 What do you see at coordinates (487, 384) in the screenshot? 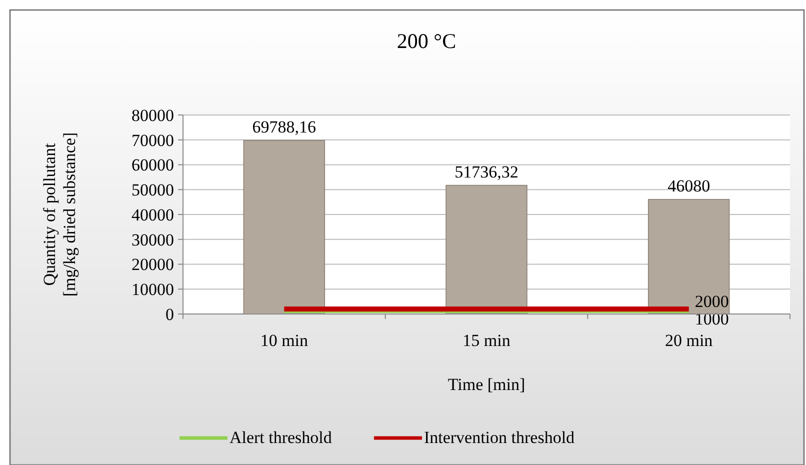
I see `x-axis-title: Time [min]` at bounding box center [487, 384].